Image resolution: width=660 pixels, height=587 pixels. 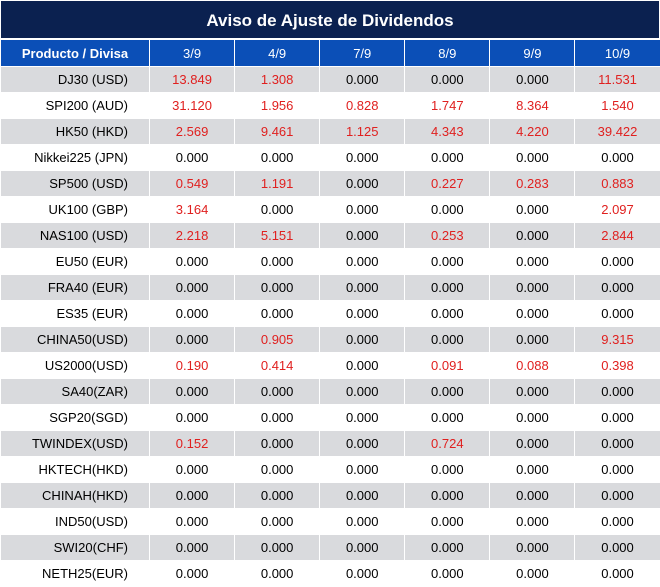 I want to click on value-cell: 8.364, so click(x=532, y=105).